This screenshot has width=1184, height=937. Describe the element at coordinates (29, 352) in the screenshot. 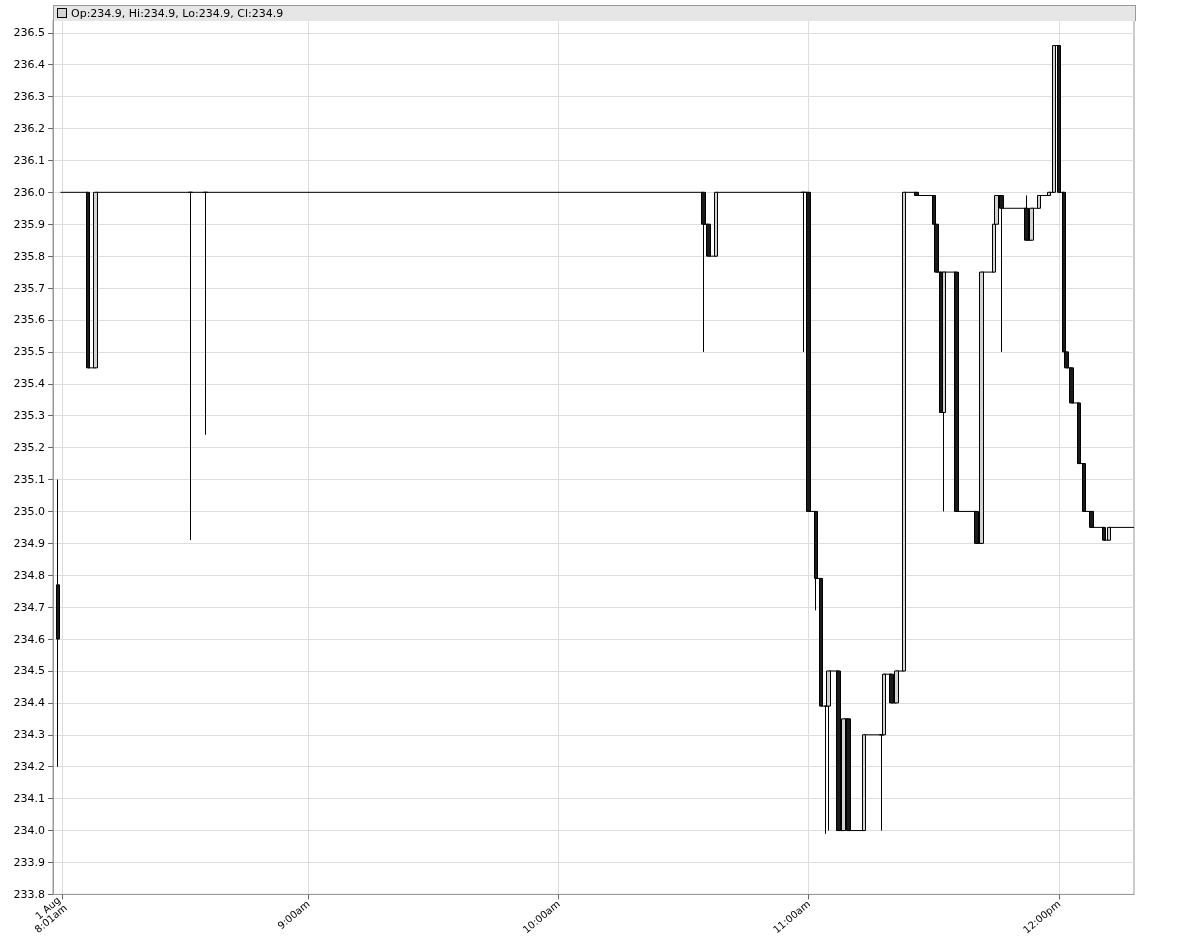

I see `y-tick-label: 235.5` at that location.